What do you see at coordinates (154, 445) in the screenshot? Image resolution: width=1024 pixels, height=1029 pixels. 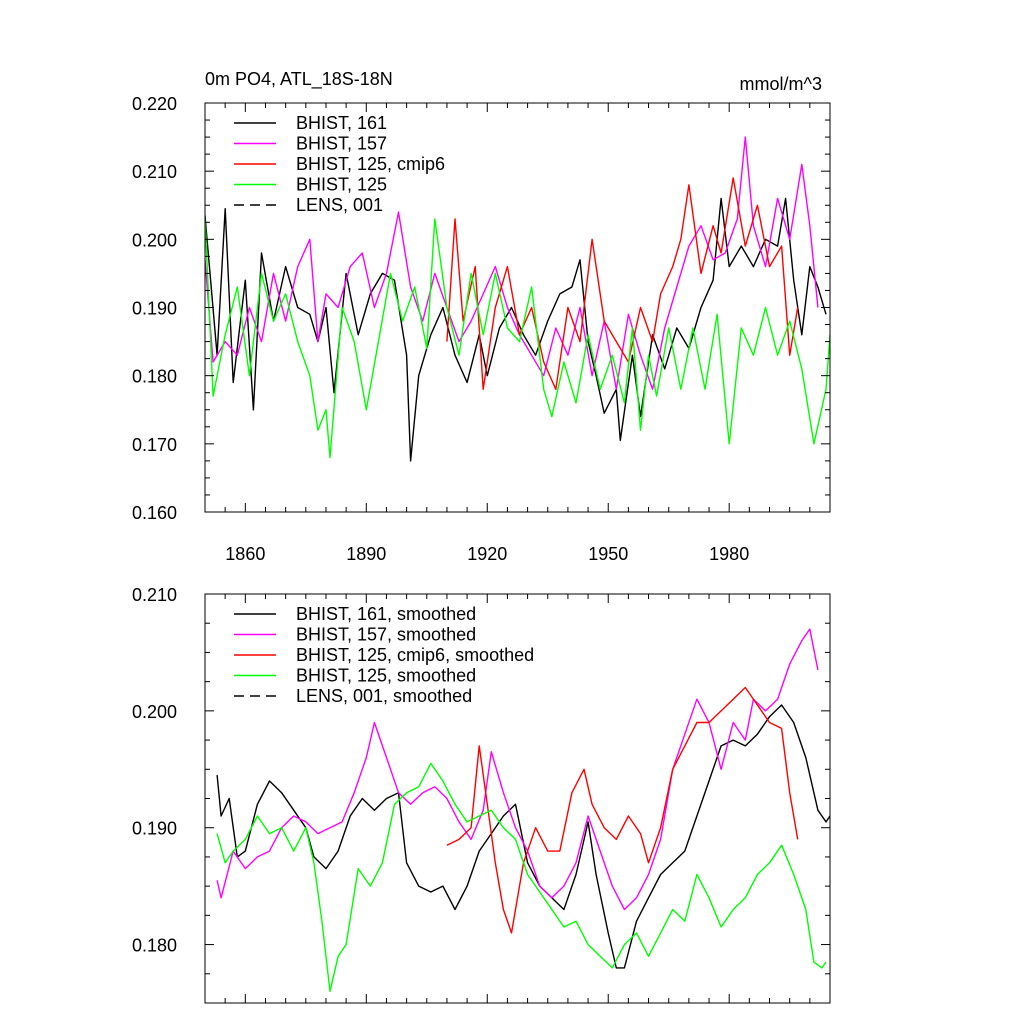 I see `y-tick-label: 0.170` at bounding box center [154, 445].